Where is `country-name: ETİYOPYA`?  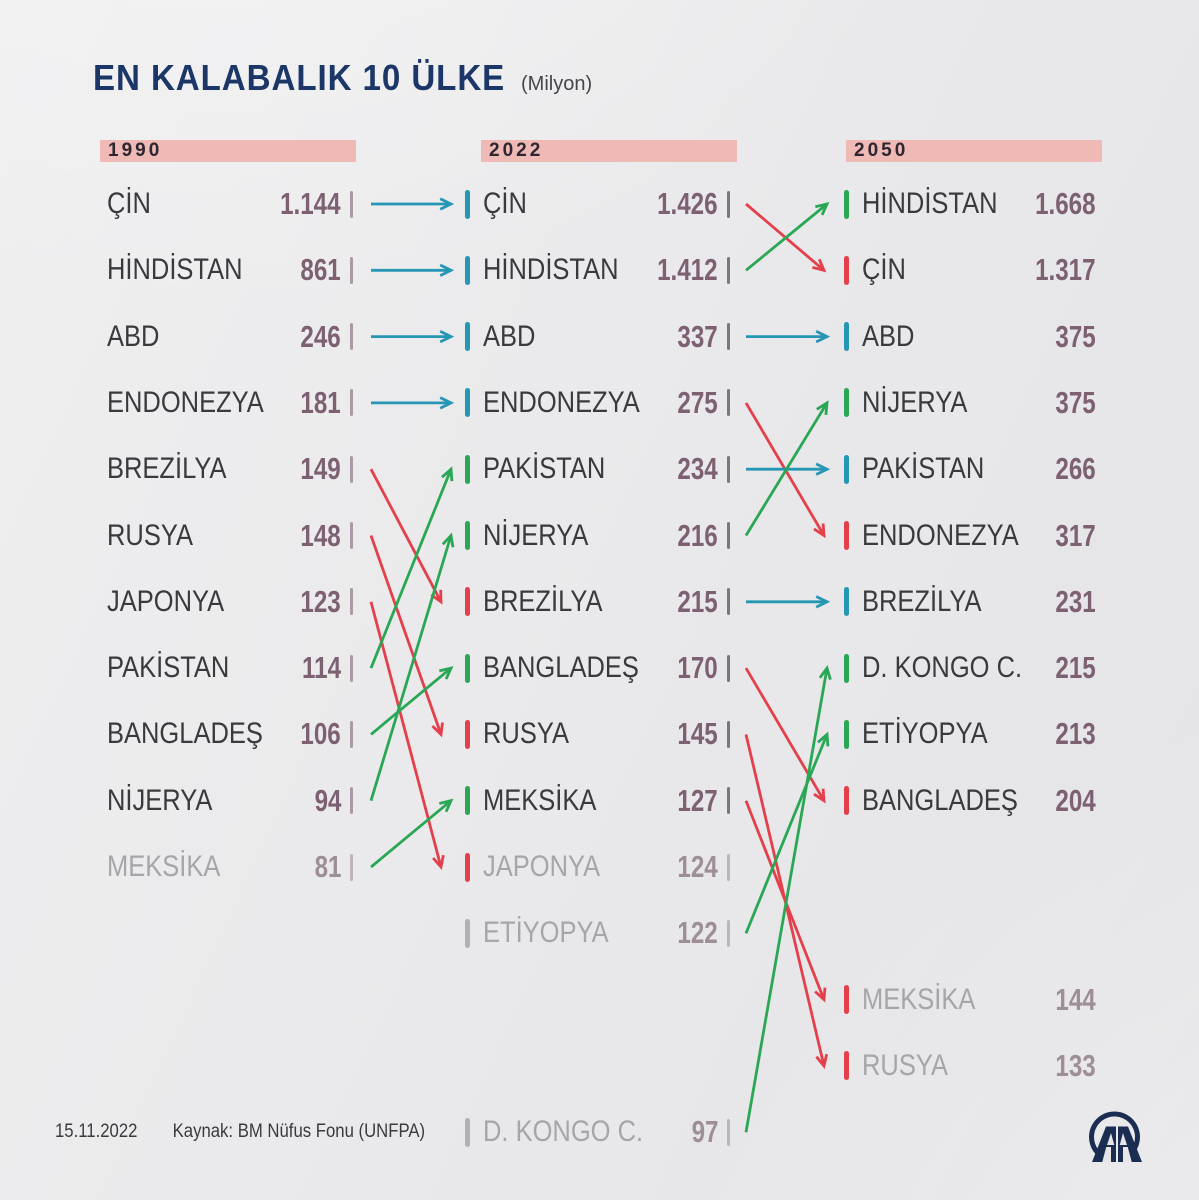 country-name: ETİYOPYA is located at coordinates (925, 734).